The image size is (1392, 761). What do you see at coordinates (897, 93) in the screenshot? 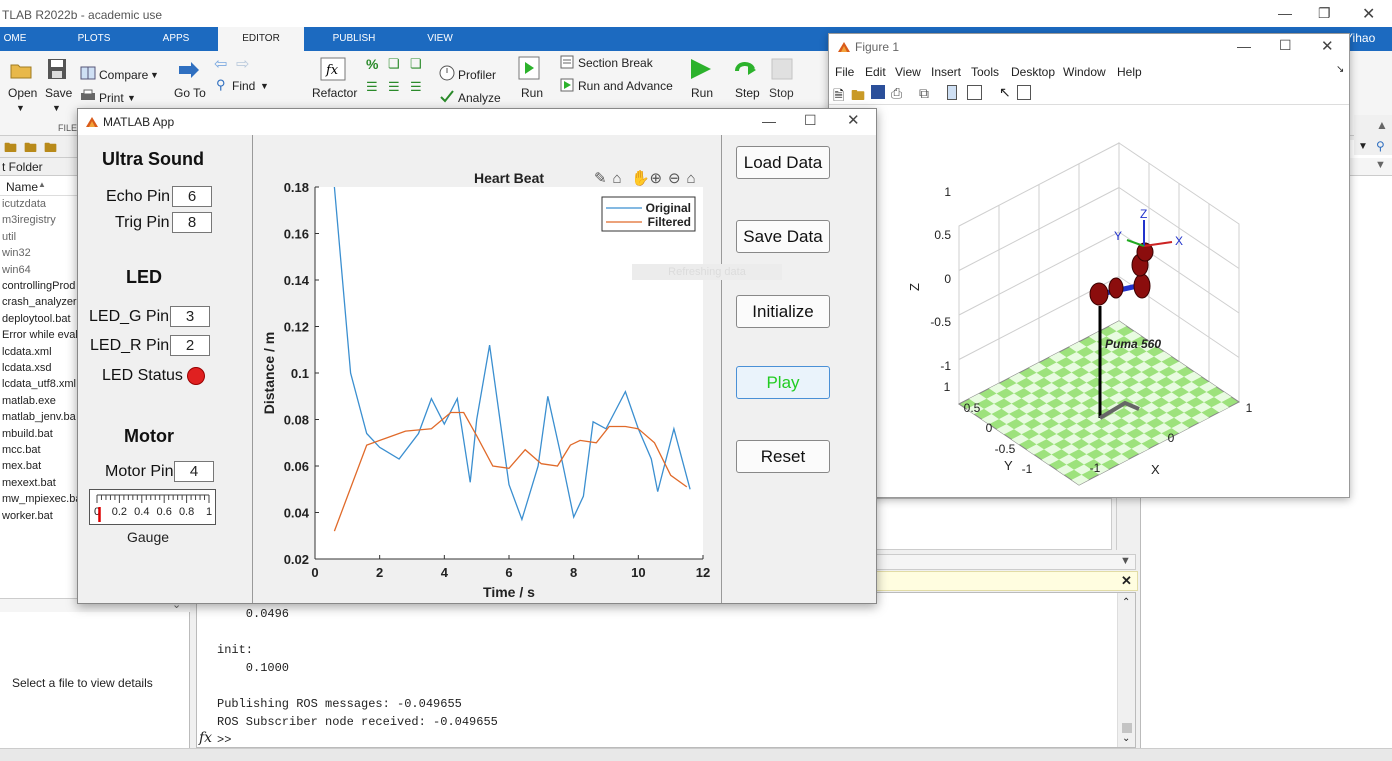
I see `print-figure-icon: ⎙` at bounding box center [897, 93].